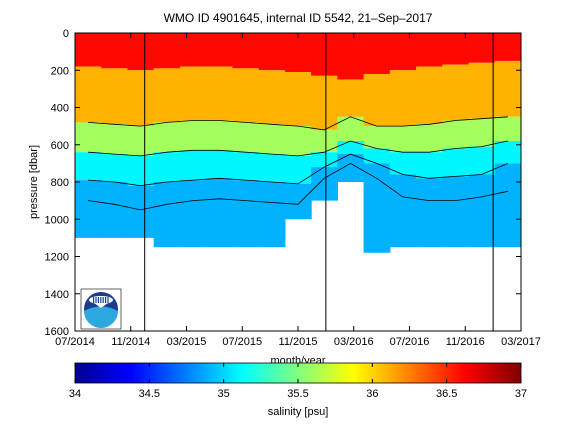 The image size is (576, 432). Describe the element at coordinates (60, 71) in the screenshot. I see `y-tick-label: 200` at that location.